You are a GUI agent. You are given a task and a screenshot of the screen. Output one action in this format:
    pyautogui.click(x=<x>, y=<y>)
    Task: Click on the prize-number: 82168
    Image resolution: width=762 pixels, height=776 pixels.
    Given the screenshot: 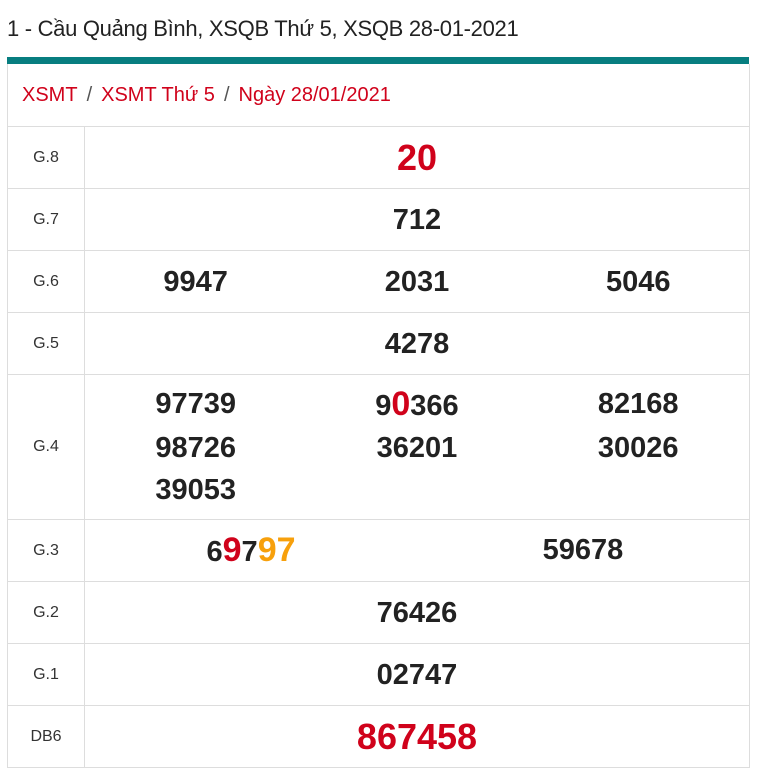 What is the action you would take?
    pyautogui.click(x=638, y=405)
    